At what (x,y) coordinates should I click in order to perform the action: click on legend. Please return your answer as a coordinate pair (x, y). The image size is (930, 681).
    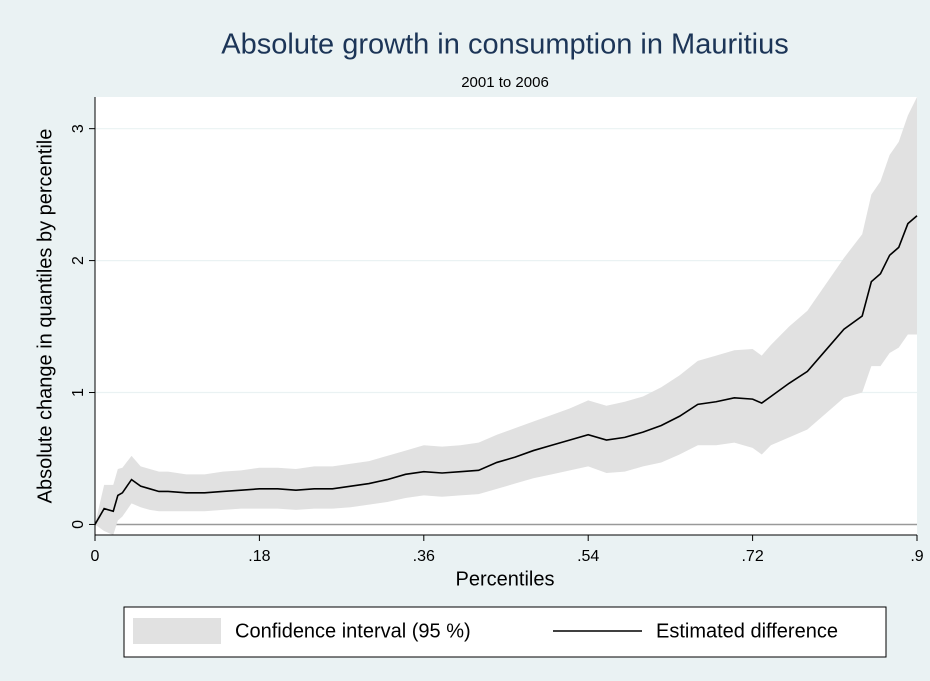
    Looking at the image, I should click on (505, 632).